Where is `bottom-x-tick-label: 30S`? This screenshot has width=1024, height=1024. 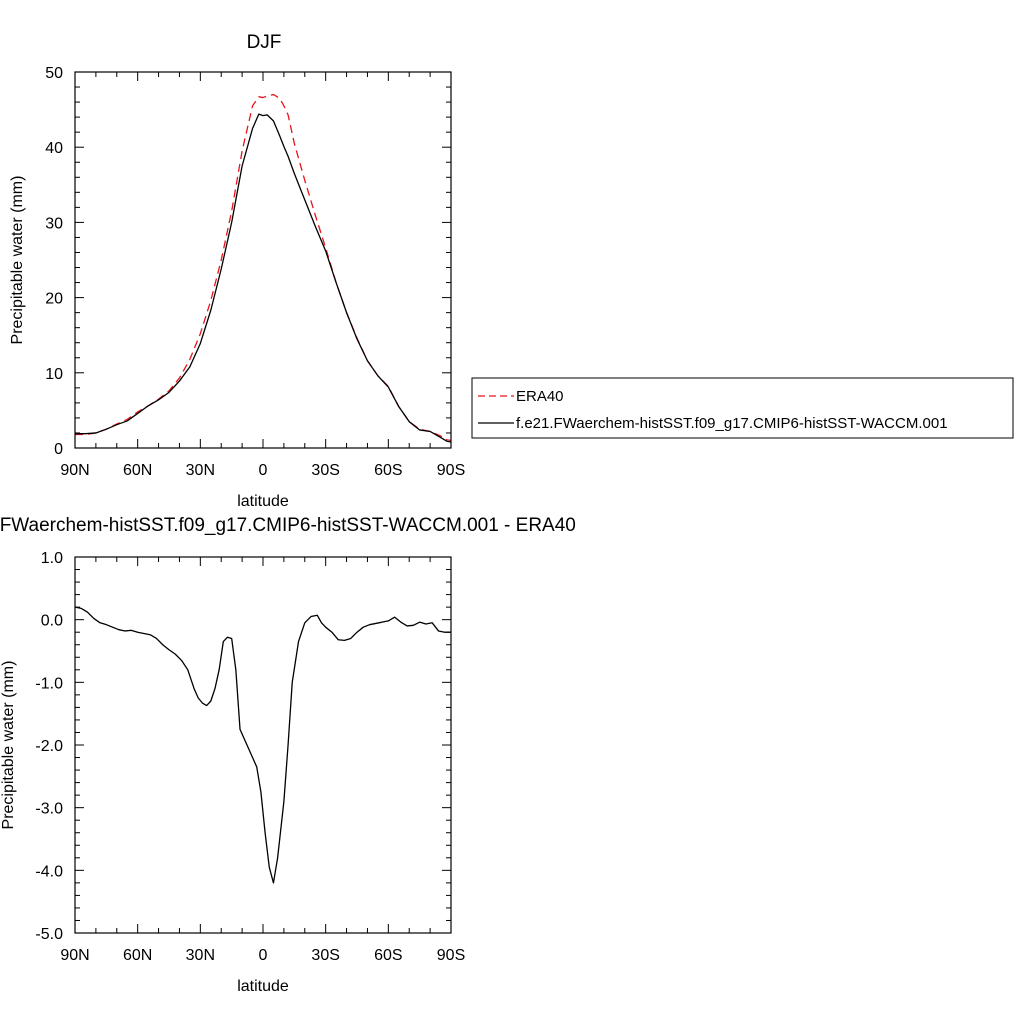
bottom-x-tick-label: 30S is located at coordinates (325, 955).